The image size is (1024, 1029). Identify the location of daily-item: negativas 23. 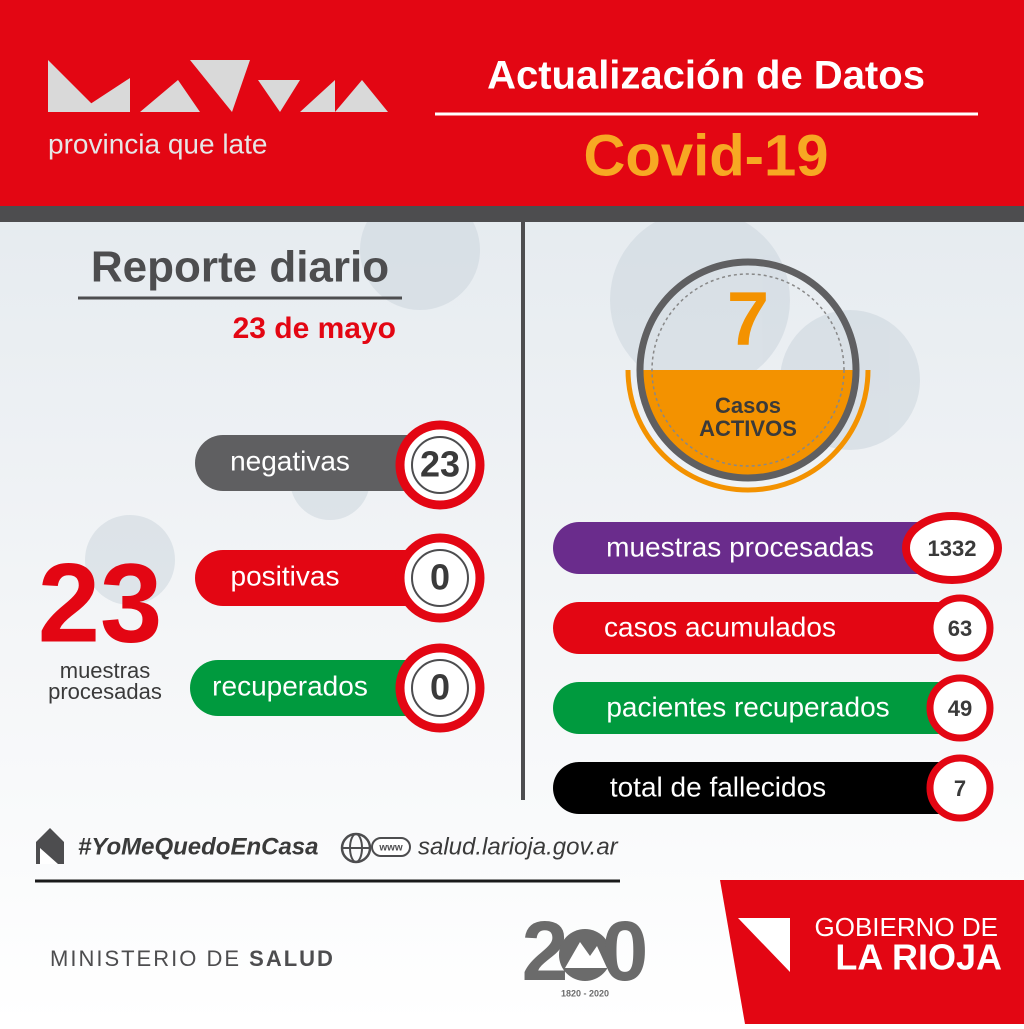
(340, 465).